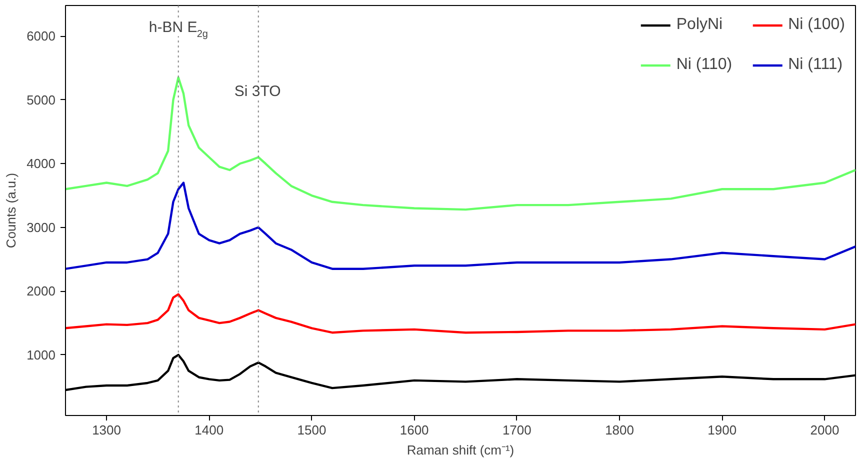  What do you see at coordinates (41, 100) in the screenshot?
I see `y-tick-label: 5000` at bounding box center [41, 100].